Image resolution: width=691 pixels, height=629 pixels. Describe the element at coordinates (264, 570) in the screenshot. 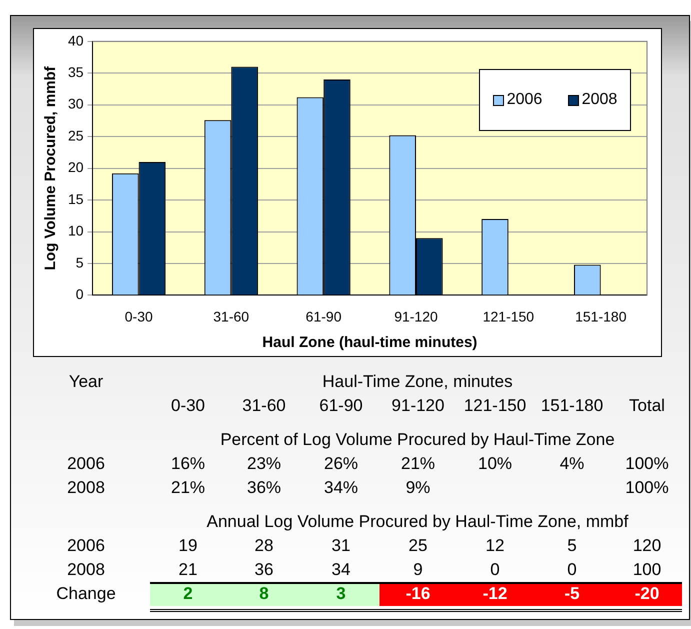

I see `data-label: 36` at that location.